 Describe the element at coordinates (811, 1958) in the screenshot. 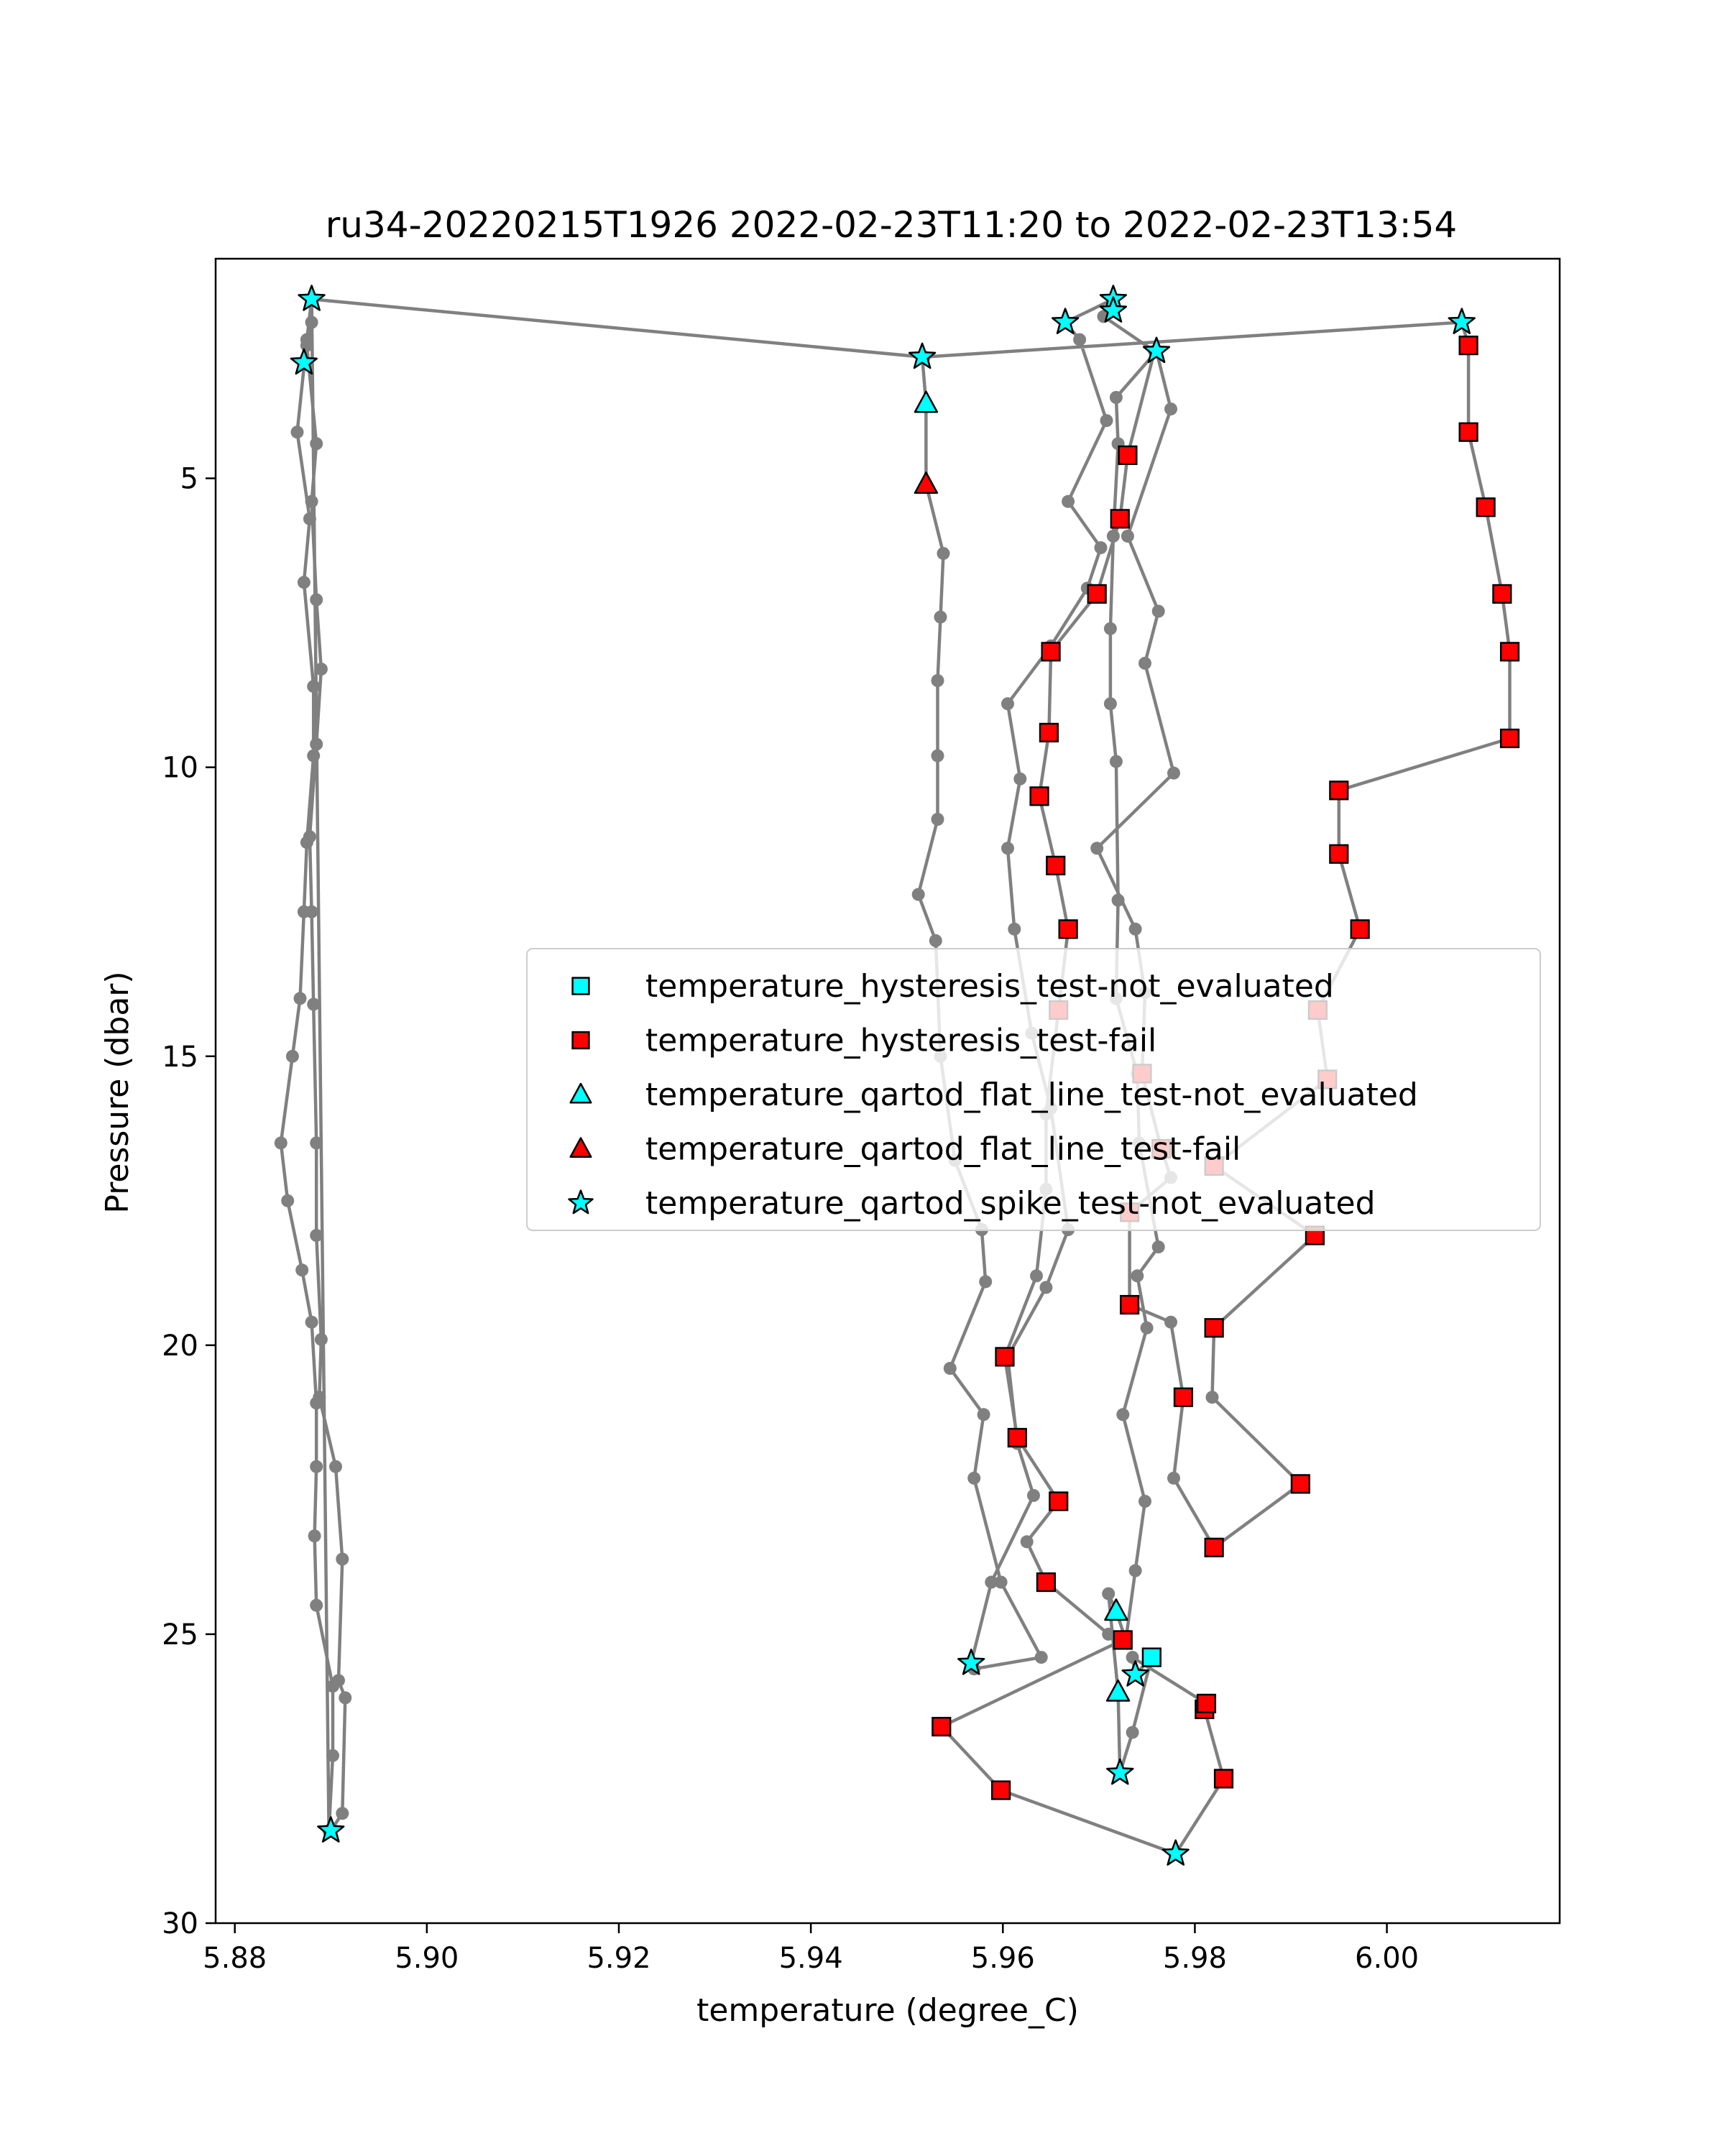

I see `x-tick-label: 5.94` at that location.